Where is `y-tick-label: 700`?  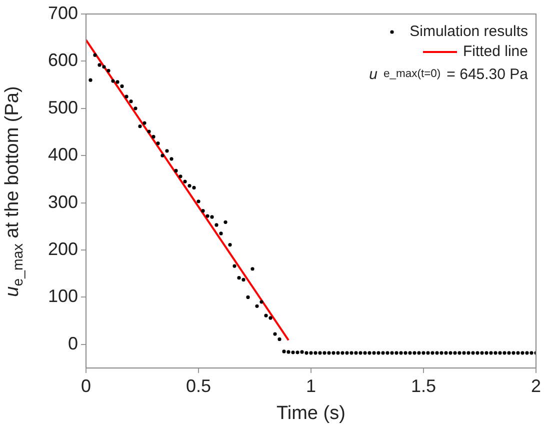 y-tick-label: 700 is located at coordinates (63, 12).